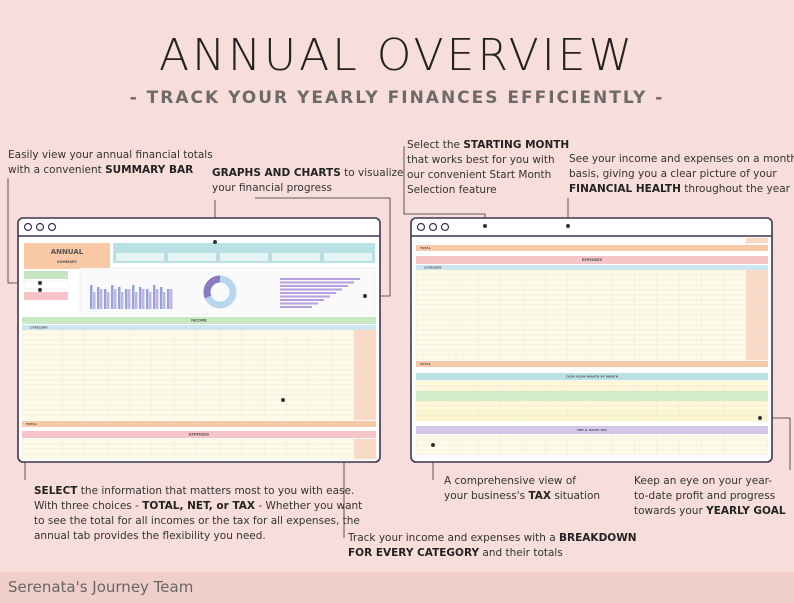 This screenshot has width=794, height=603. I want to click on connector, so click(444, 186).